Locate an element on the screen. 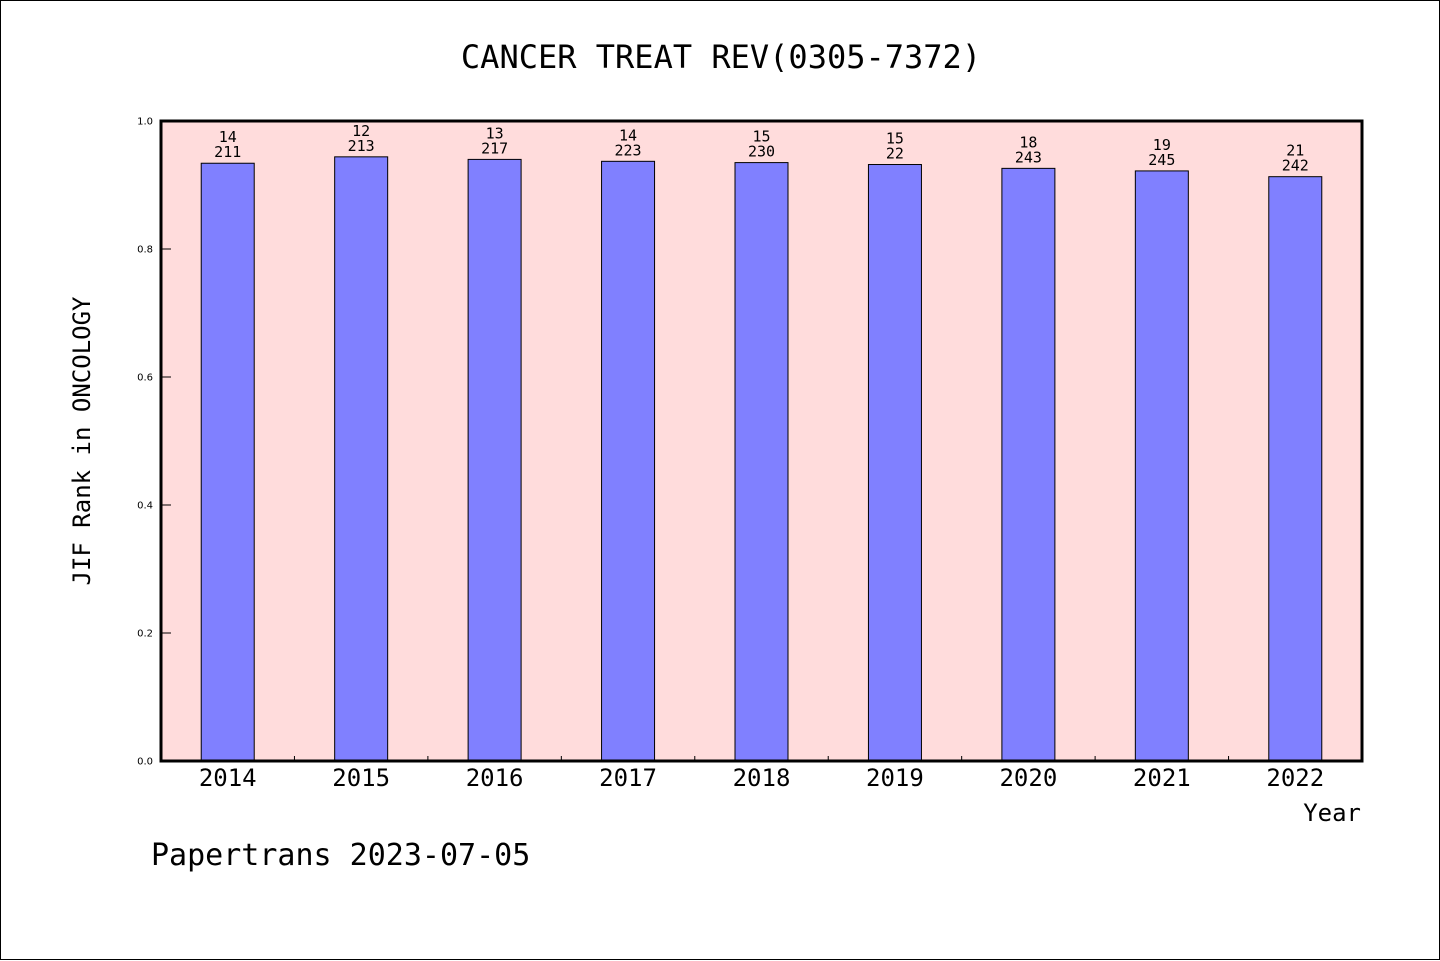  bar-2018 is located at coordinates (761, 462).